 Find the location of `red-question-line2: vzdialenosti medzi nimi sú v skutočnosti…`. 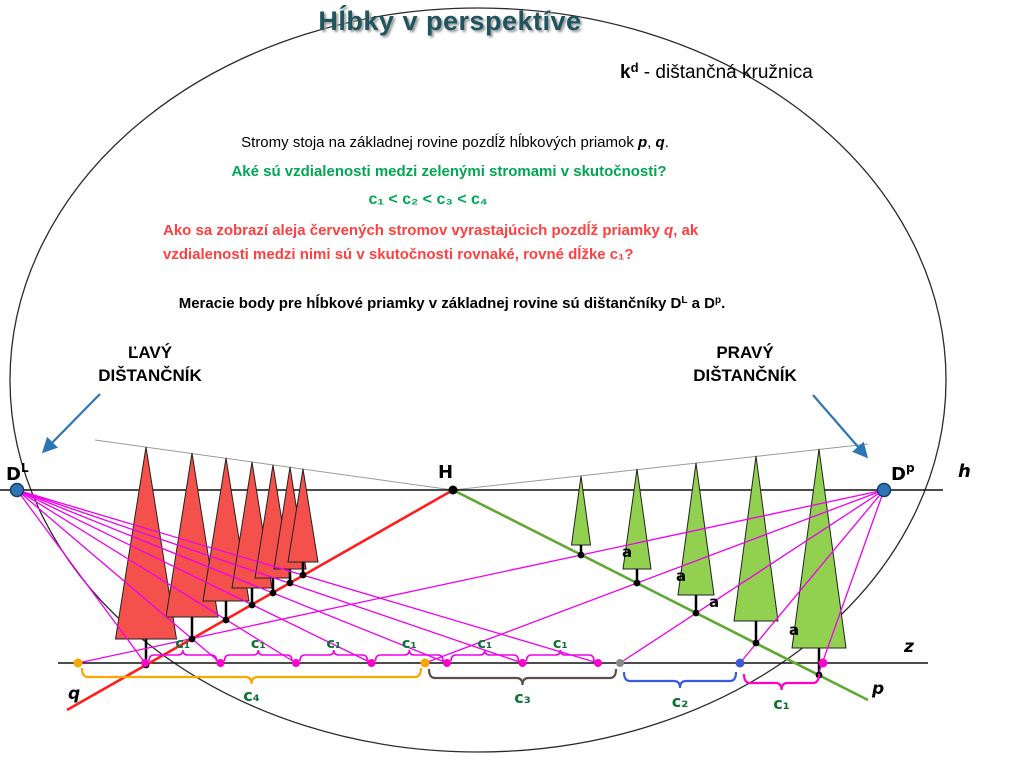

red-question-line2: vzdialenosti medzi nimi sú v skutočnosti… is located at coordinates (398, 254).